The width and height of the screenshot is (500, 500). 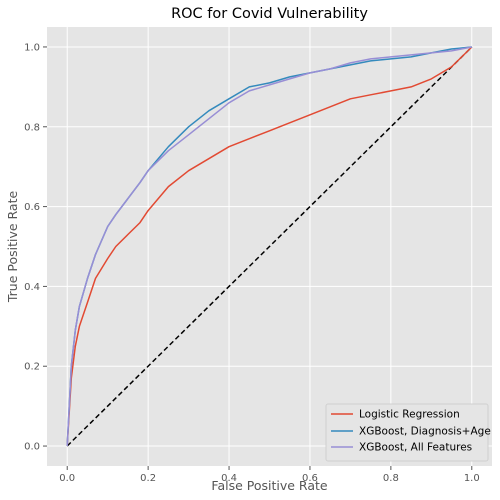 What do you see at coordinates (425, 432) in the screenshot?
I see `legend-label-xgb-diagnosis-age: XGBoost, Diagnosis+Age` at bounding box center [425, 432].